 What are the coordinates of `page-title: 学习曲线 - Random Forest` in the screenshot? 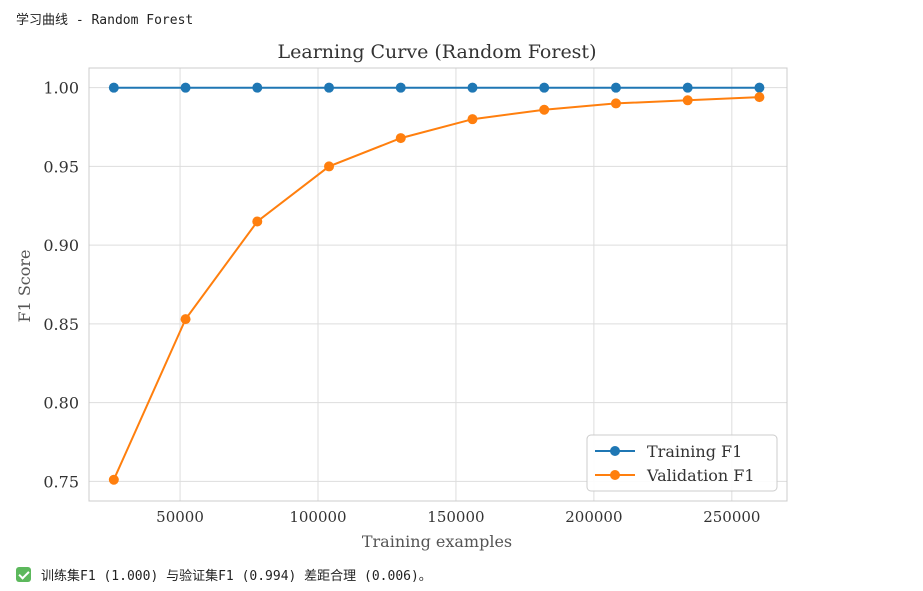 It's located at (105, 20).